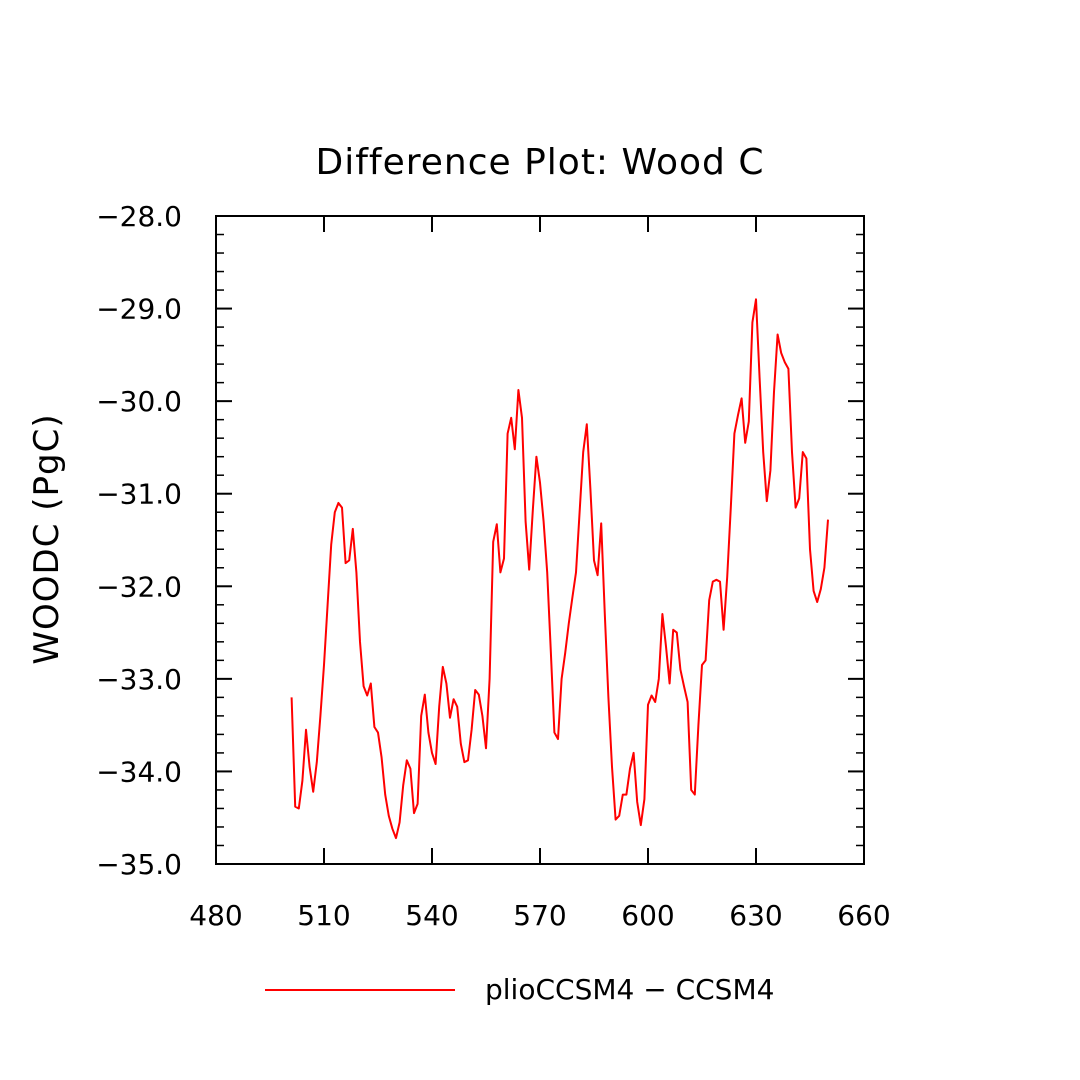  What do you see at coordinates (139, 494) in the screenshot?
I see `y-tick-label: −31.0` at bounding box center [139, 494].